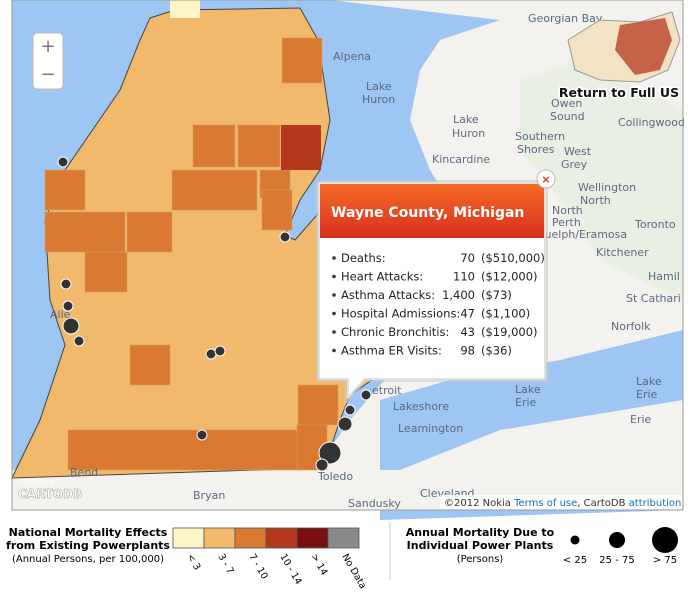  What do you see at coordinates (664, 276) in the screenshot?
I see `map-label: Hamil` at bounding box center [664, 276].